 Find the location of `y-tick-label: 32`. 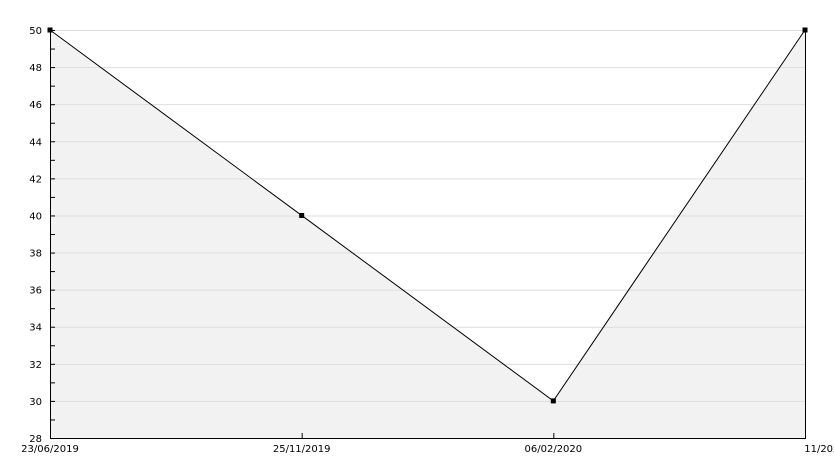

y-tick-label: 32 is located at coordinates (35, 365).